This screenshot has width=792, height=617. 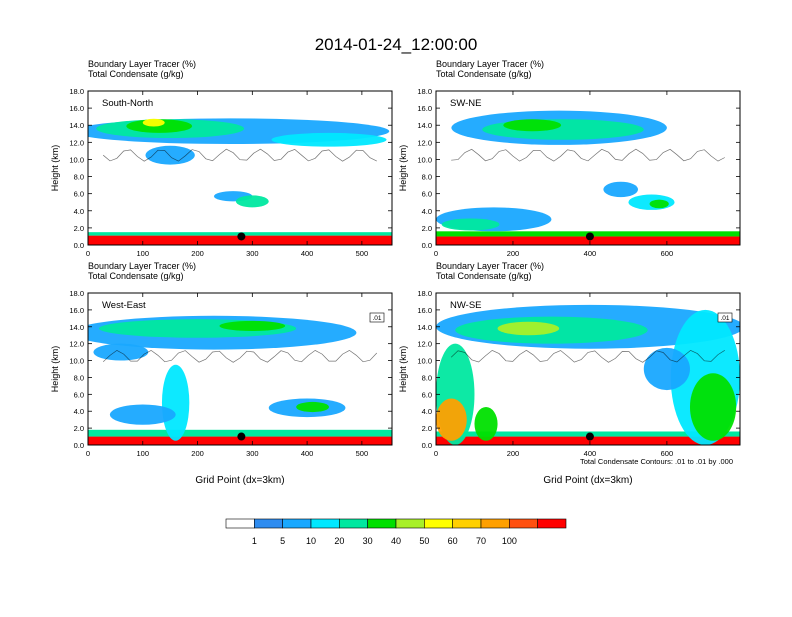 What do you see at coordinates (481, 541) in the screenshot?
I see `colorbar-label: 70` at bounding box center [481, 541].